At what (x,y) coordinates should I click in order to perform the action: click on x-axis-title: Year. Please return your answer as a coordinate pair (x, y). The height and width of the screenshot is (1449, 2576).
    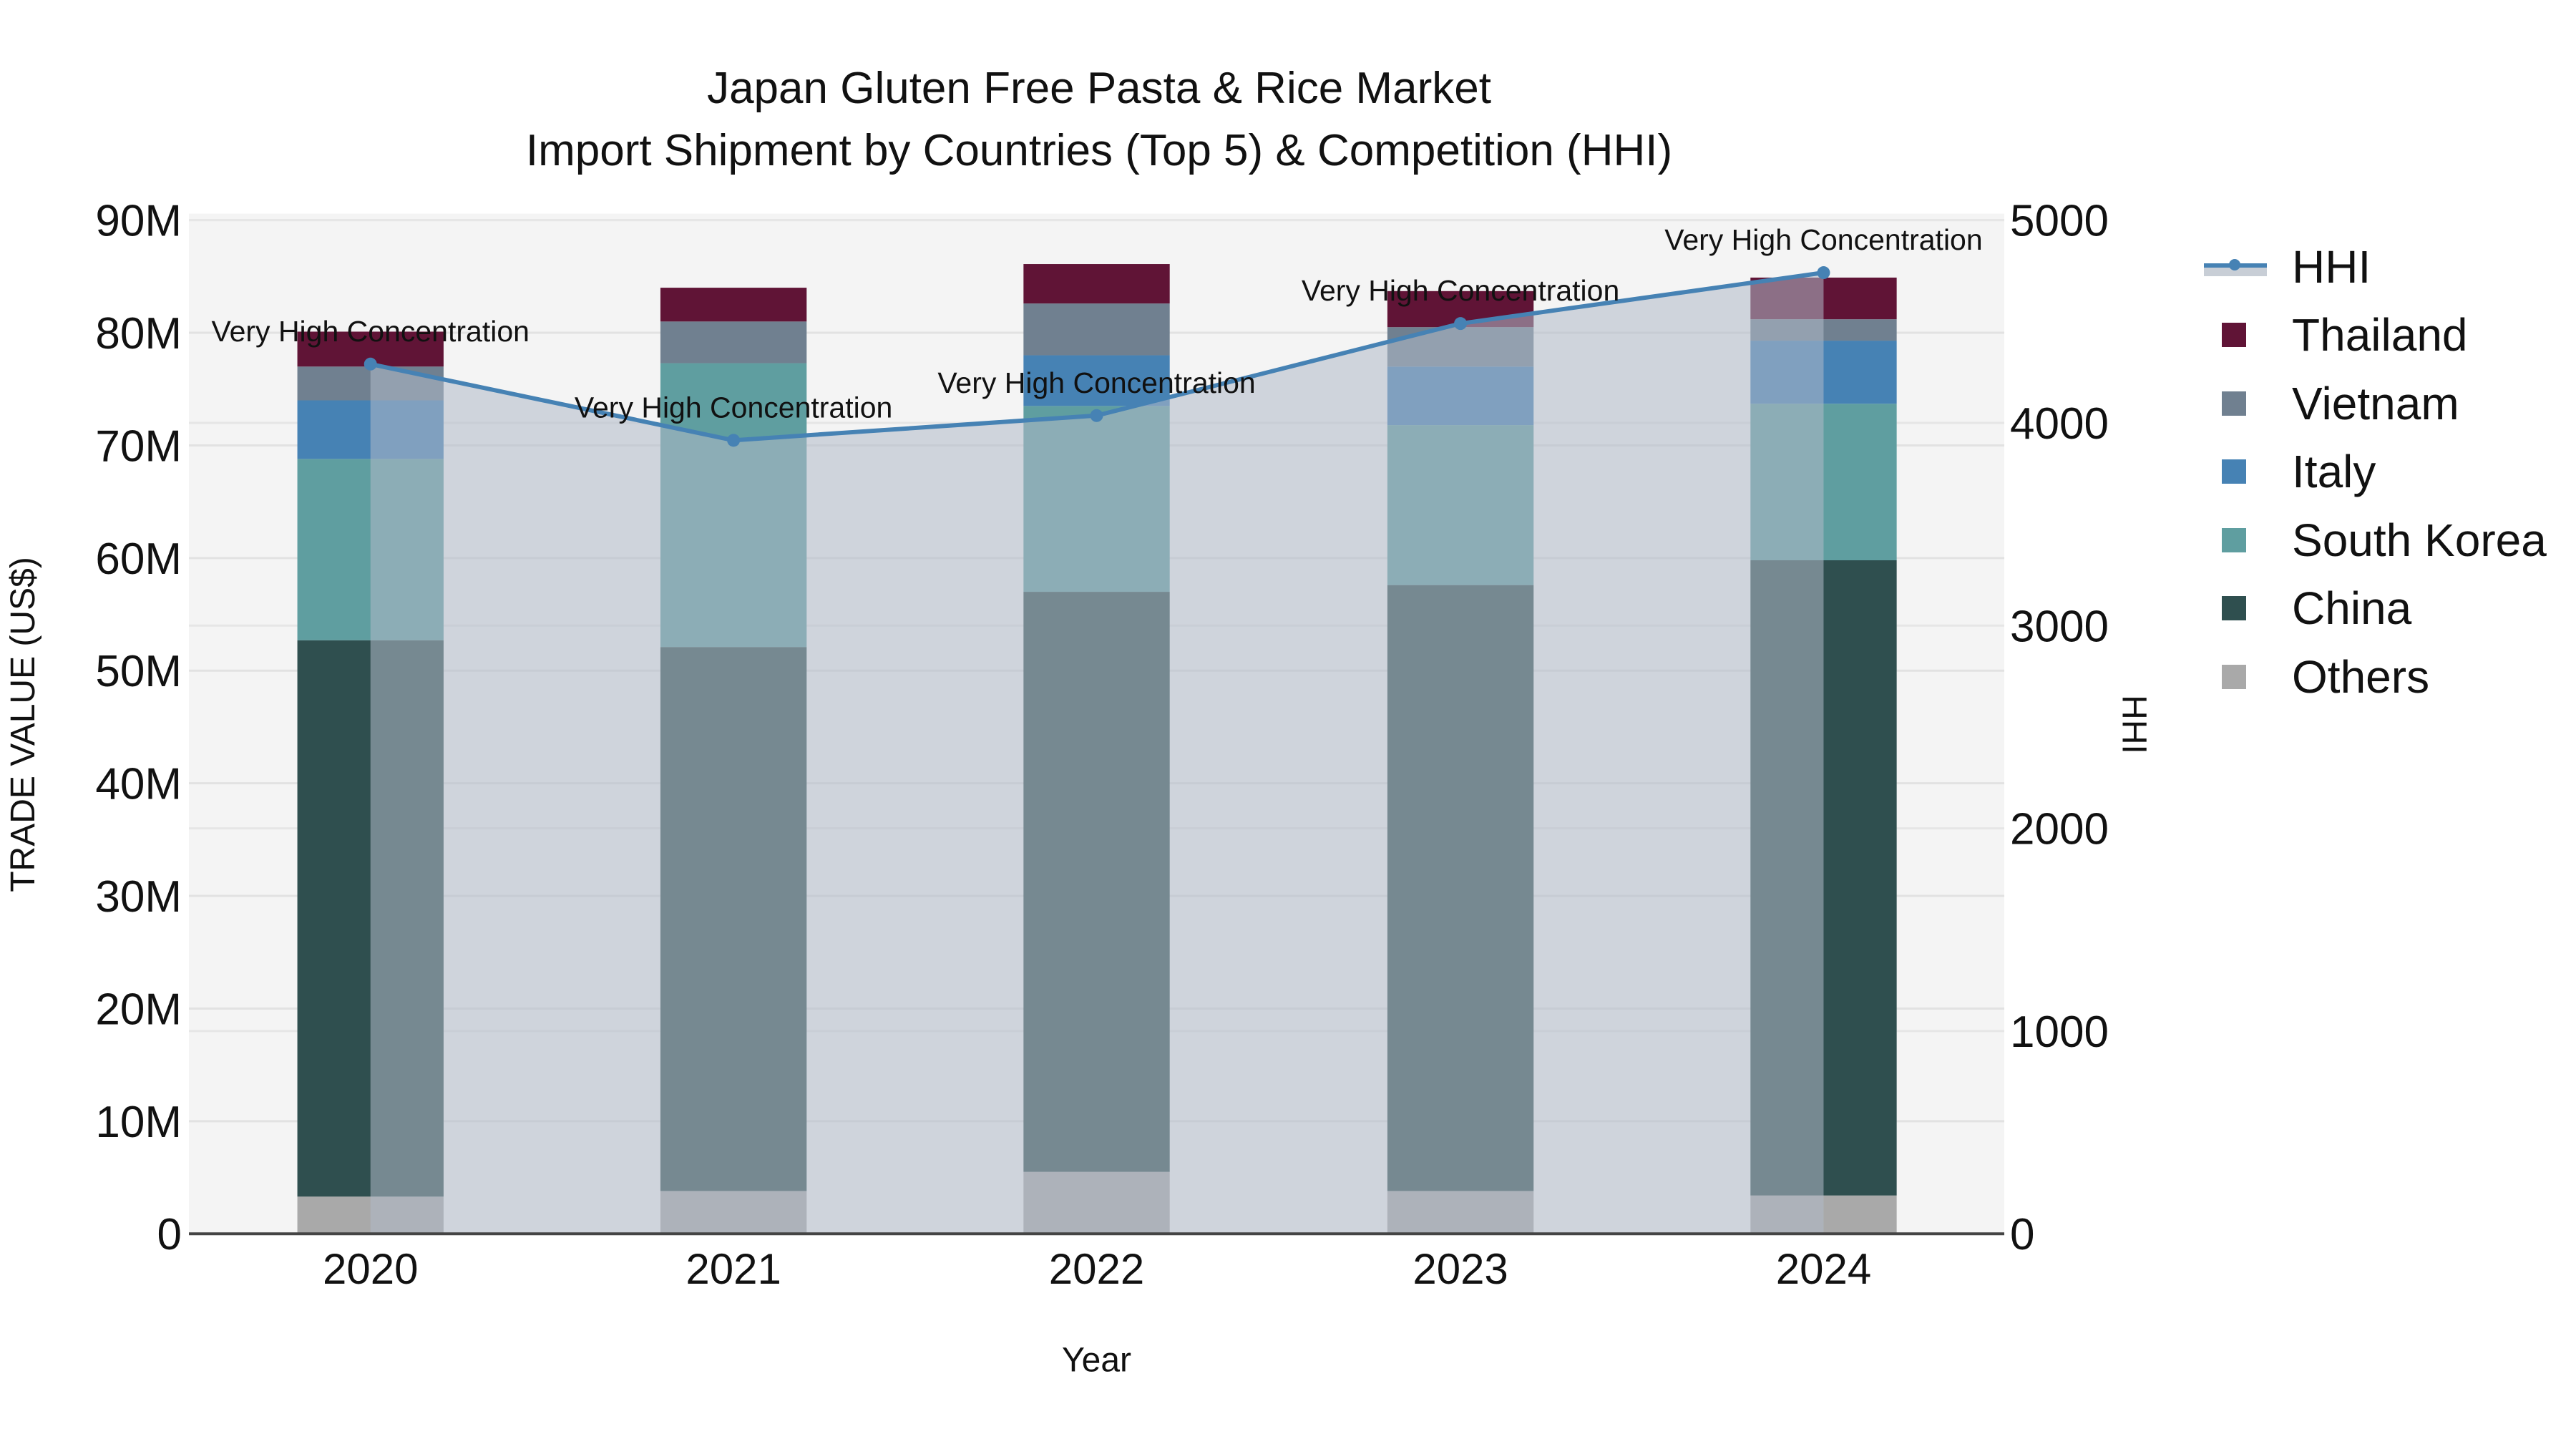
    Looking at the image, I should click on (1096, 1361).